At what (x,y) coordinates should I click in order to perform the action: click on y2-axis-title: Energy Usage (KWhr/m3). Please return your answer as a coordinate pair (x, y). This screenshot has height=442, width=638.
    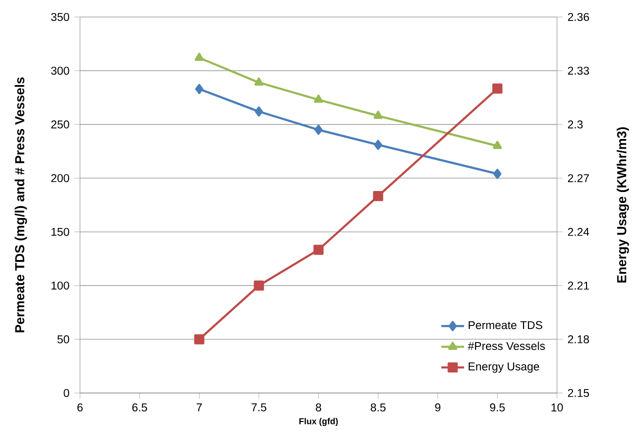
    Looking at the image, I should click on (622, 205).